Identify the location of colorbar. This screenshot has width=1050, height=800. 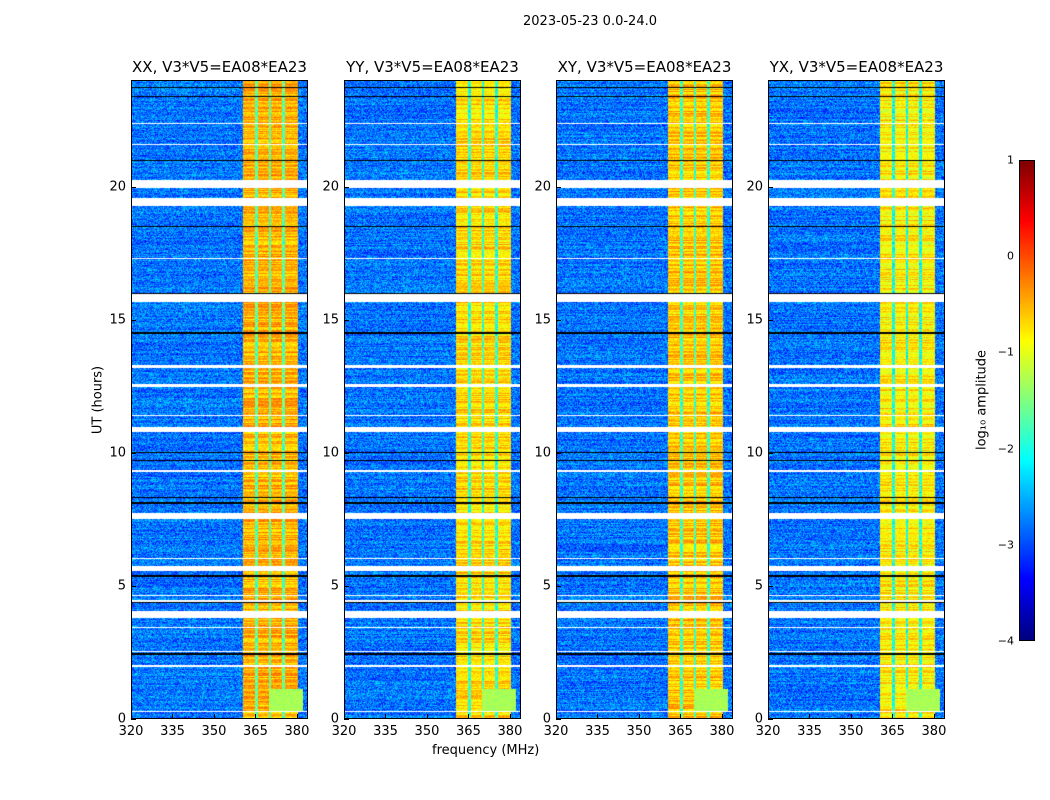
(1027, 400).